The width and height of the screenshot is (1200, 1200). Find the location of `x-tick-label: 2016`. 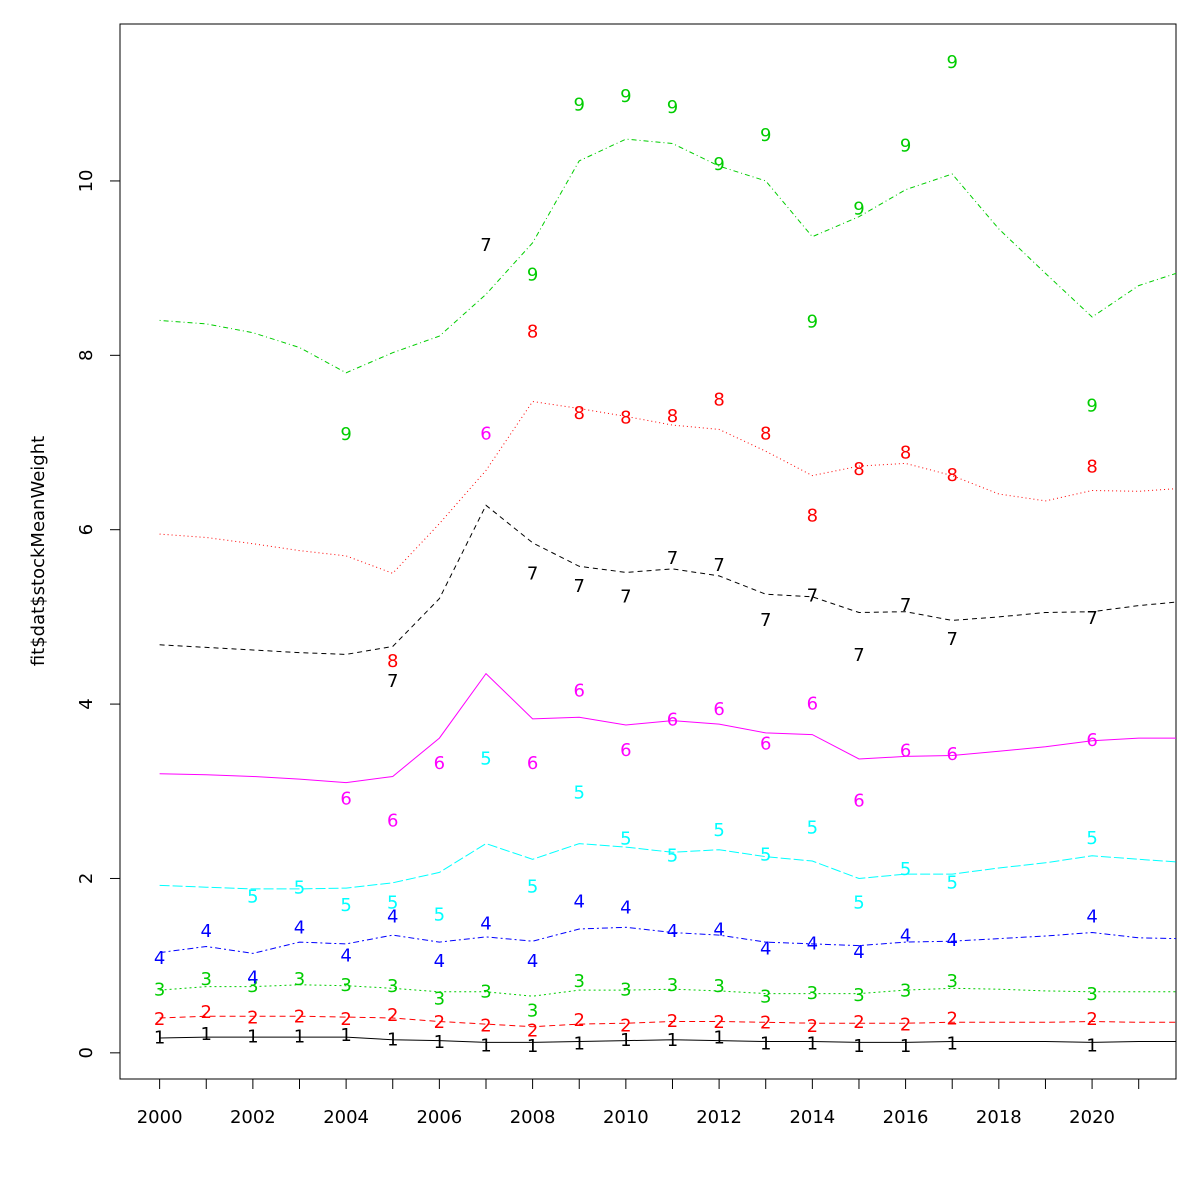

x-tick-label: 2016 is located at coordinates (906, 1117).